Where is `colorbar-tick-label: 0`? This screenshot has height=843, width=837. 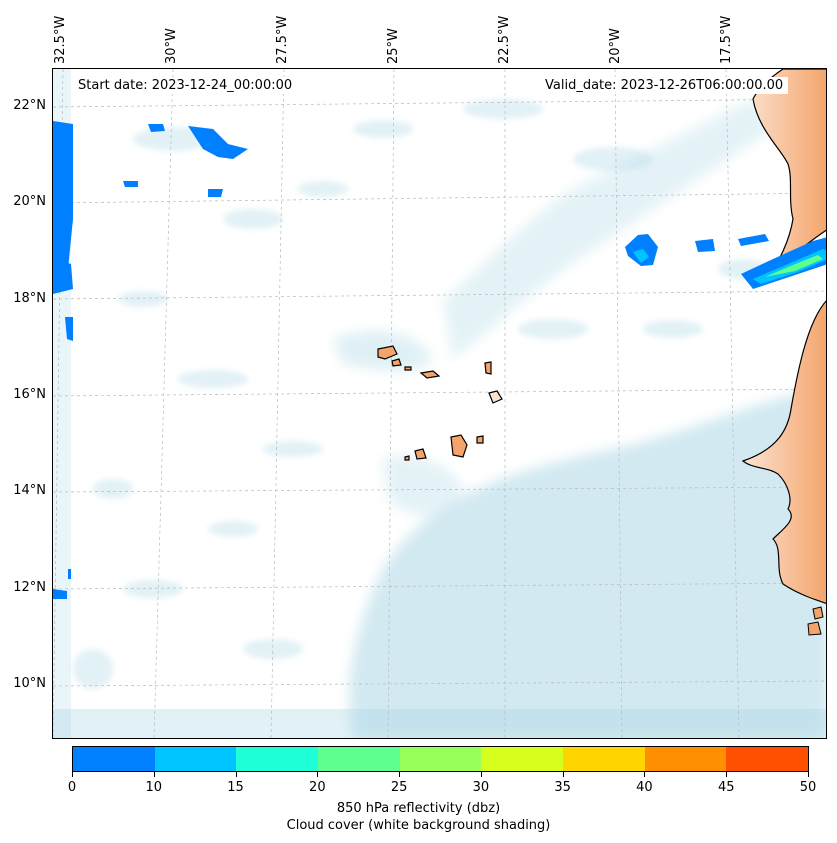
colorbar-tick-label: 0 is located at coordinates (72, 787).